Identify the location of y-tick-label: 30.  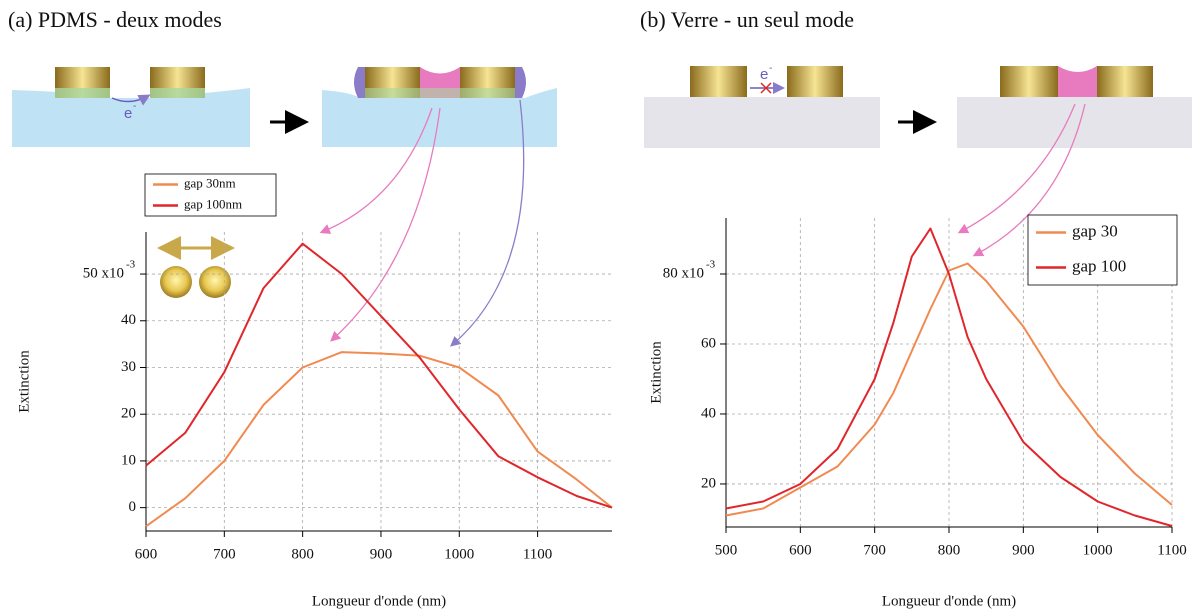
(128, 367).